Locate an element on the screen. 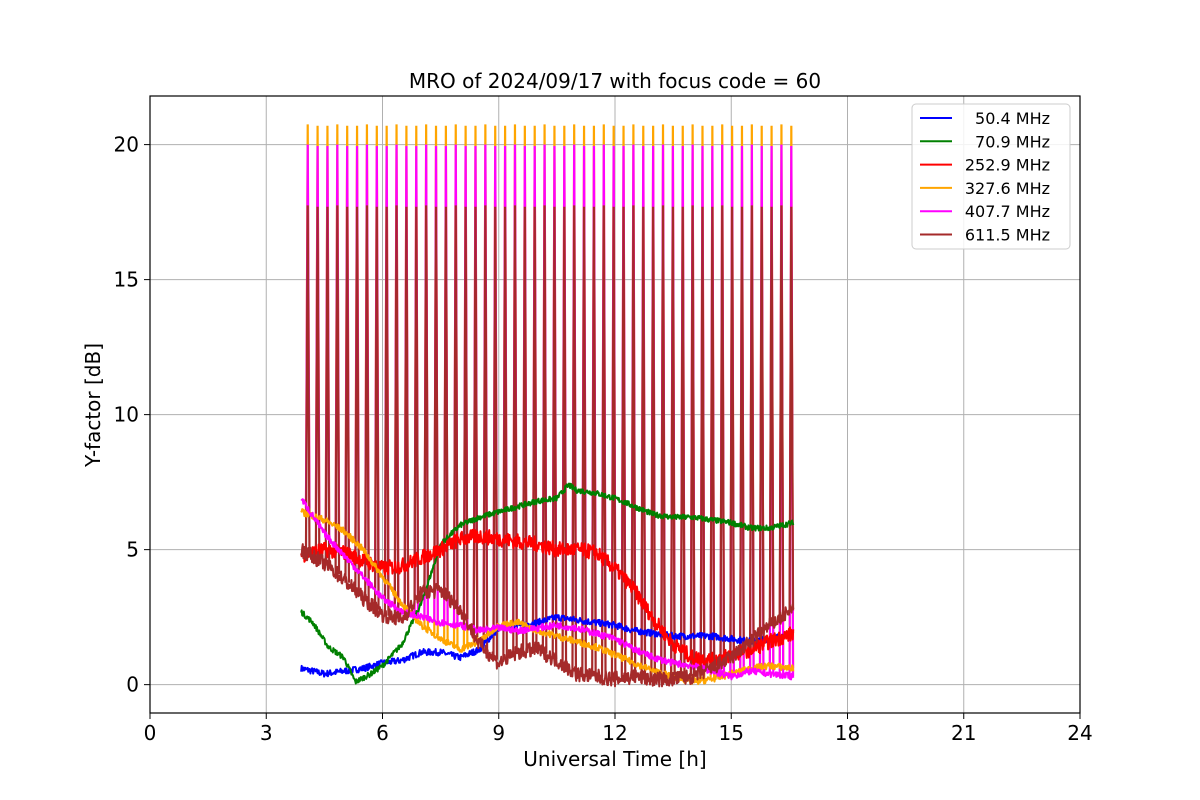 The image size is (1200, 800). legend-label: 70.9 MHz is located at coordinates (1012, 141).